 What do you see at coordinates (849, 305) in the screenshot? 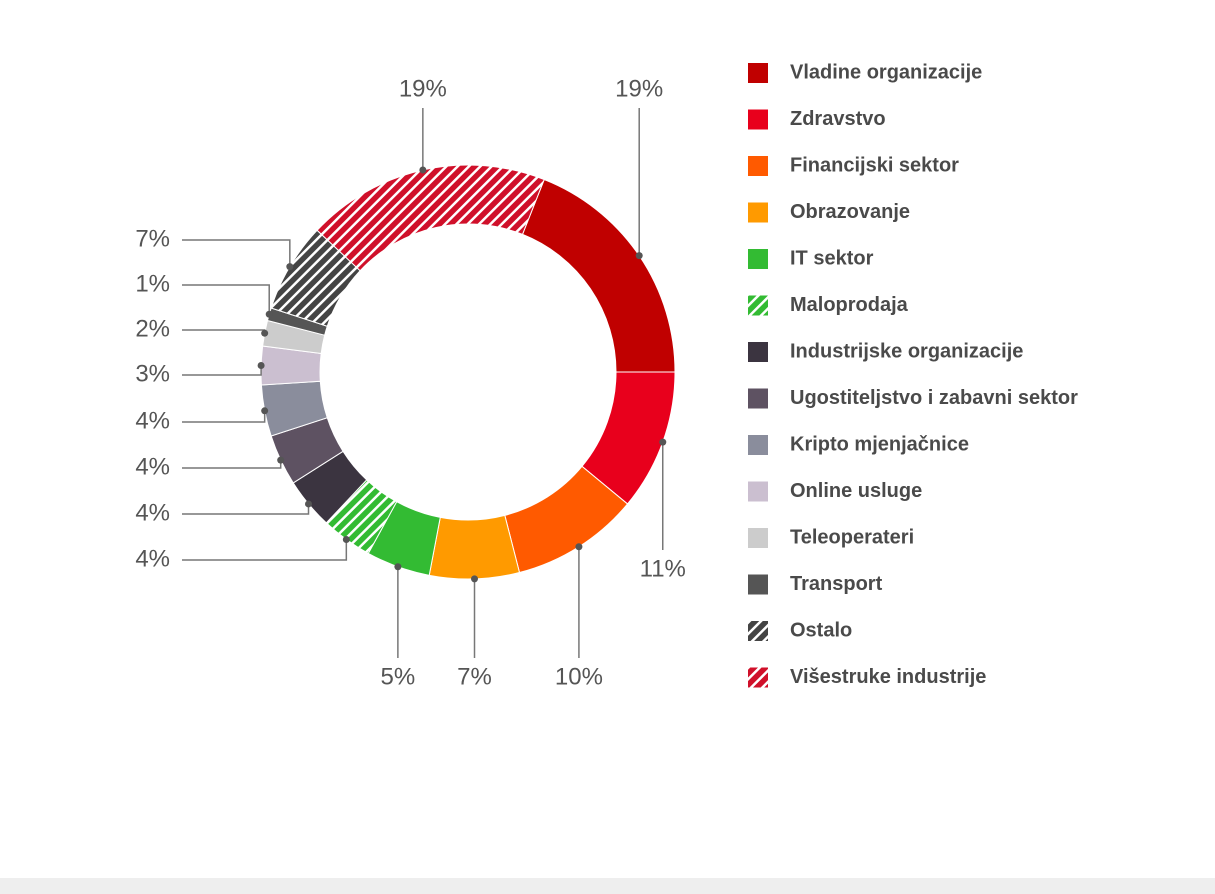
I see `legend-label: Maloprodaja` at bounding box center [849, 305].